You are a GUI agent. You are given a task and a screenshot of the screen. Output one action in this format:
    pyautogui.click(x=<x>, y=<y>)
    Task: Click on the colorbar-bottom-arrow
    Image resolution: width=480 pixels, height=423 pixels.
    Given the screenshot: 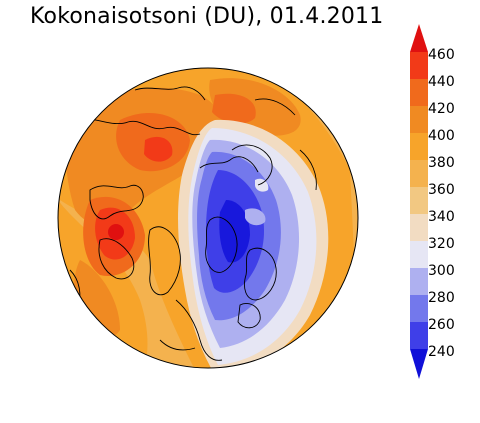 What is the action you would take?
    pyautogui.click(x=419, y=364)
    